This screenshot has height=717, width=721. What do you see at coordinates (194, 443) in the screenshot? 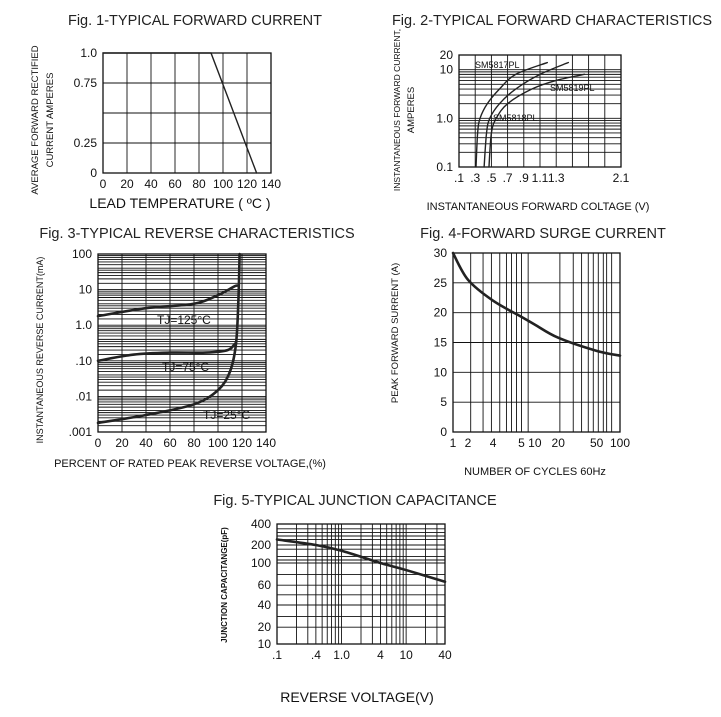
I see `fig3-x-tick-label: 80` at bounding box center [194, 443].